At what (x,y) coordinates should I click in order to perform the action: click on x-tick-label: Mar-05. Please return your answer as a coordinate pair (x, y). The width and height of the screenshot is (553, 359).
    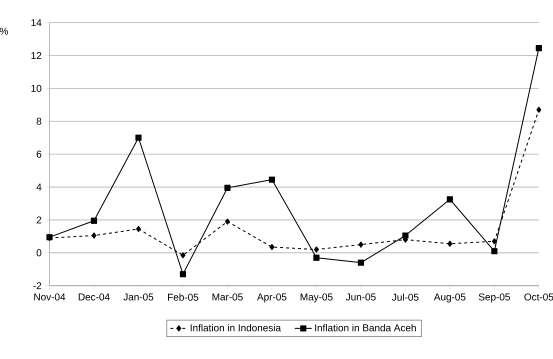
    Looking at the image, I should click on (227, 296).